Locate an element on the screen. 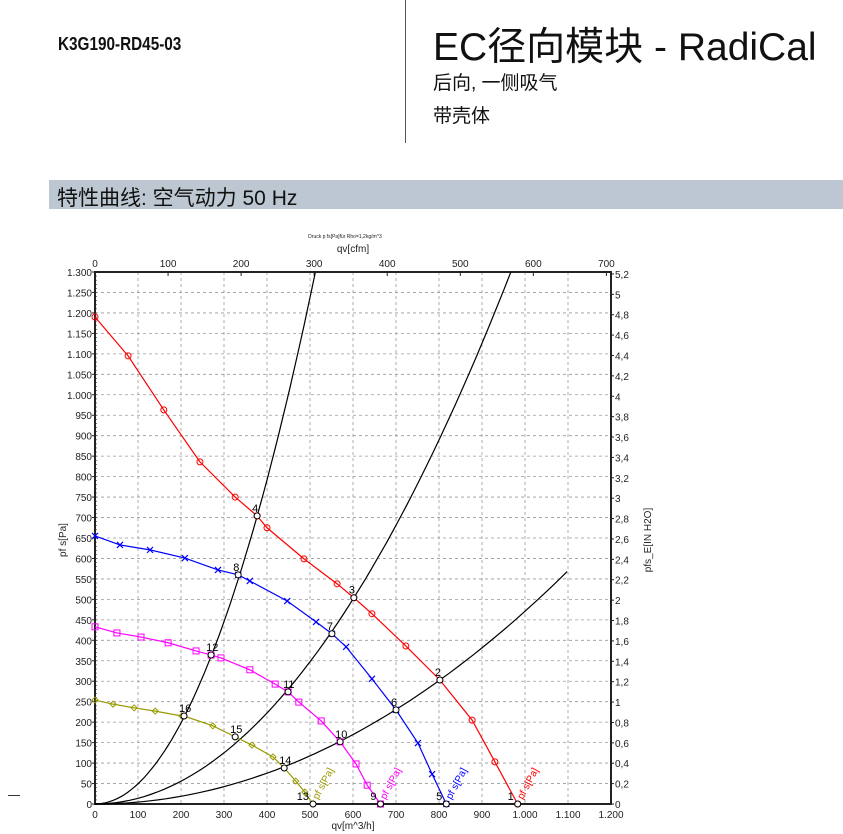 The height and width of the screenshot is (834, 843). y-tick-label: 850 is located at coordinates (83, 457).